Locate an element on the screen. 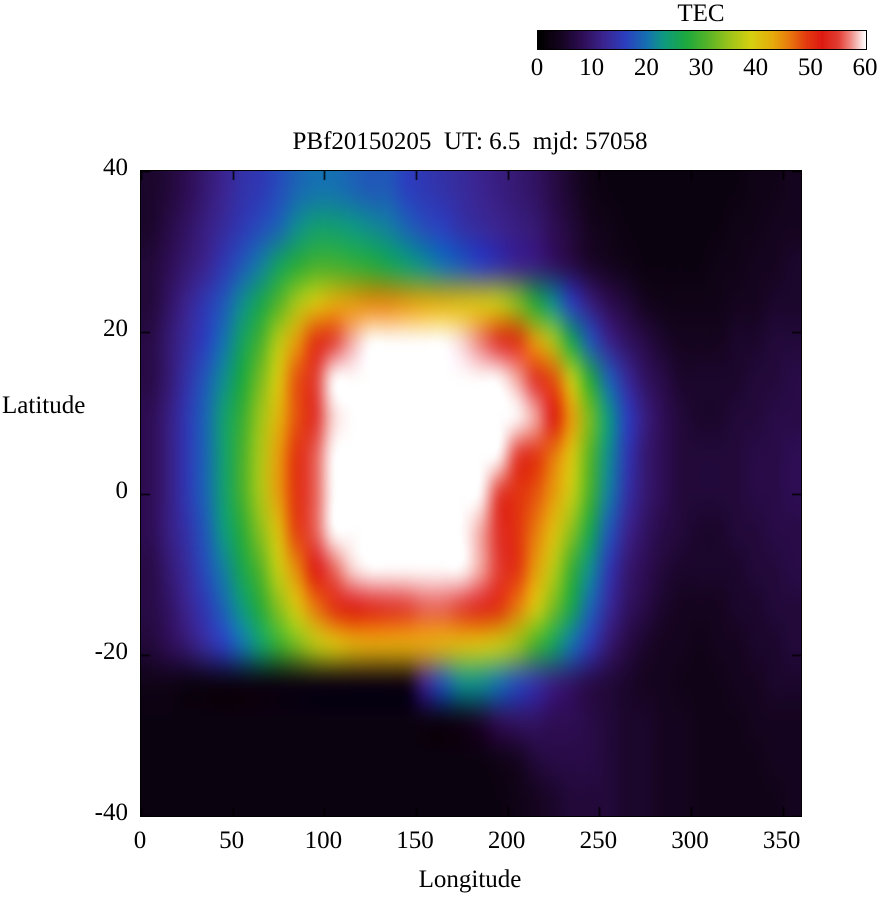 The image size is (878, 900). y-tick-label: 20 is located at coordinates (115, 329).